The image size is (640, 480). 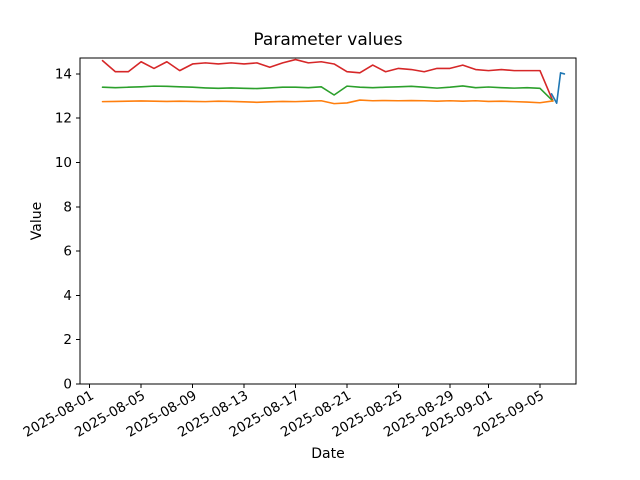 What do you see at coordinates (63, 163) in the screenshot?
I see `y-tick-label: 10` at bounding box center [63, 163].